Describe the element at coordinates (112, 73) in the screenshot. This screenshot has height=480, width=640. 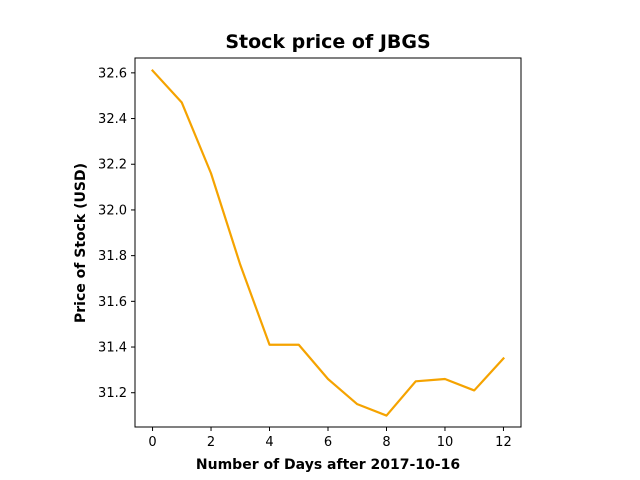
I see `y-tick-label: 32.6` at that location.